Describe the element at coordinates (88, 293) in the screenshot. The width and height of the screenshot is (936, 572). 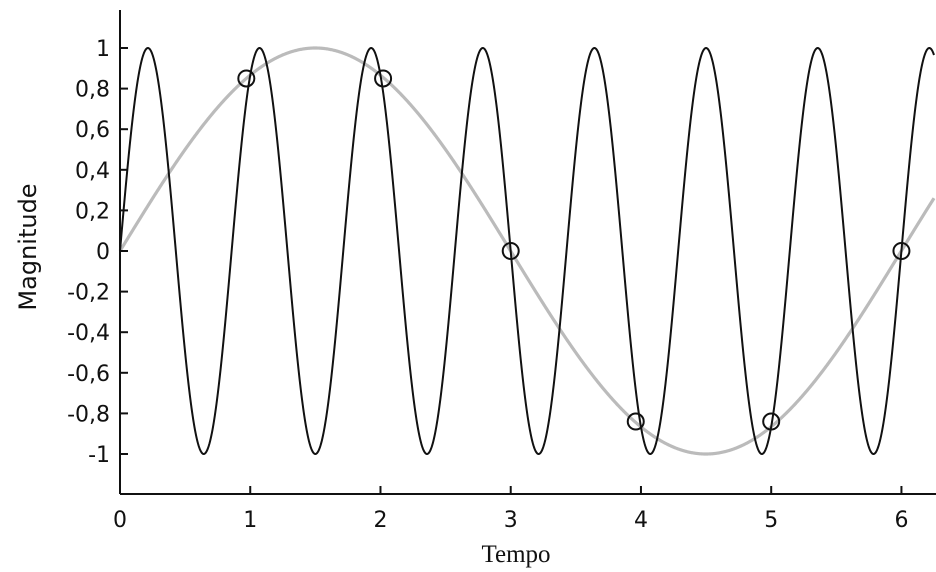
I see `y-tick-label: -0,2` at that location.